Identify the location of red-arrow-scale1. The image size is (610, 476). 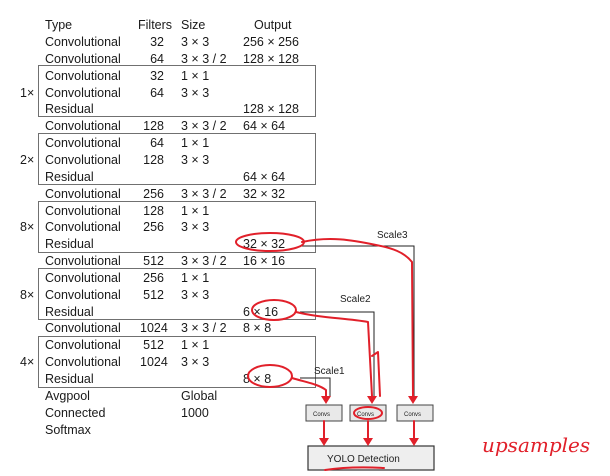
(326, 400).